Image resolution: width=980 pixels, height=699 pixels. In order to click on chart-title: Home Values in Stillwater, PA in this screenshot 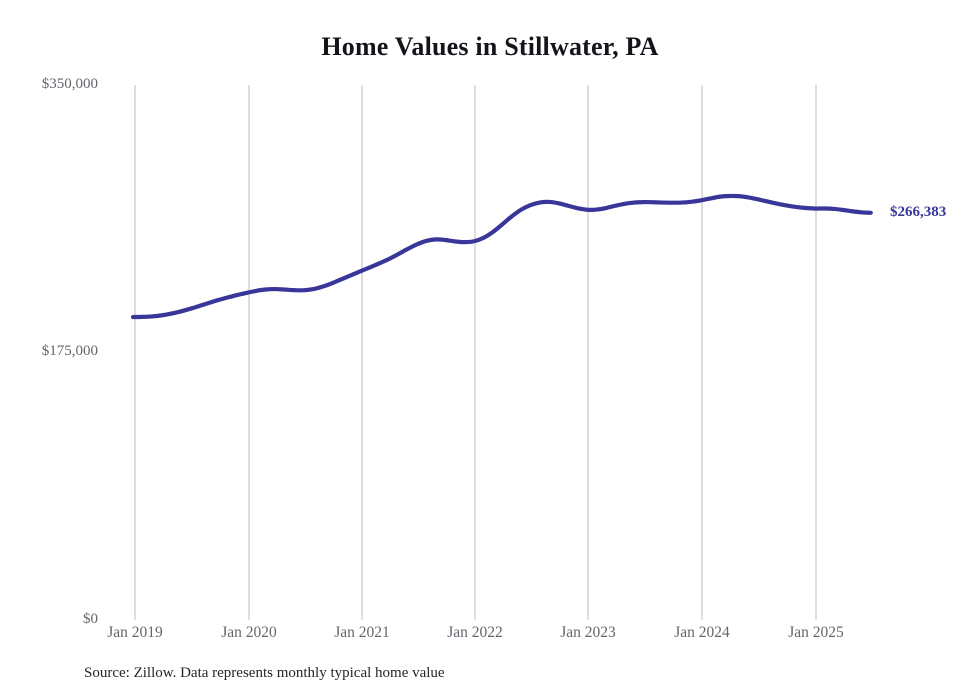, I will do `click(490, 46)`.